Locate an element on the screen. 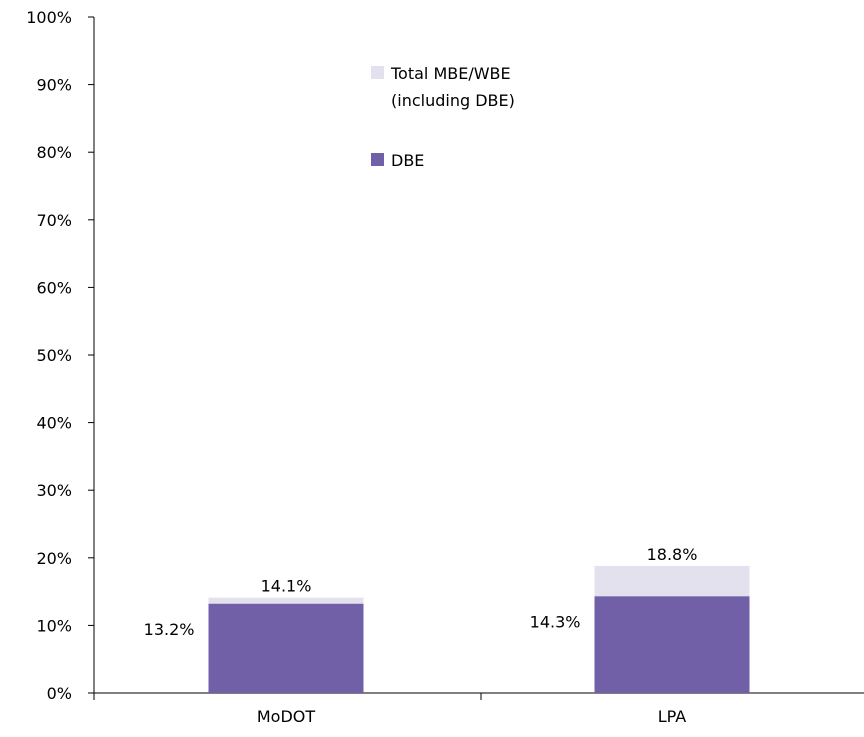 The image size is (864, 737). y-tick-label: 100% is located at coordinates (49, 17).